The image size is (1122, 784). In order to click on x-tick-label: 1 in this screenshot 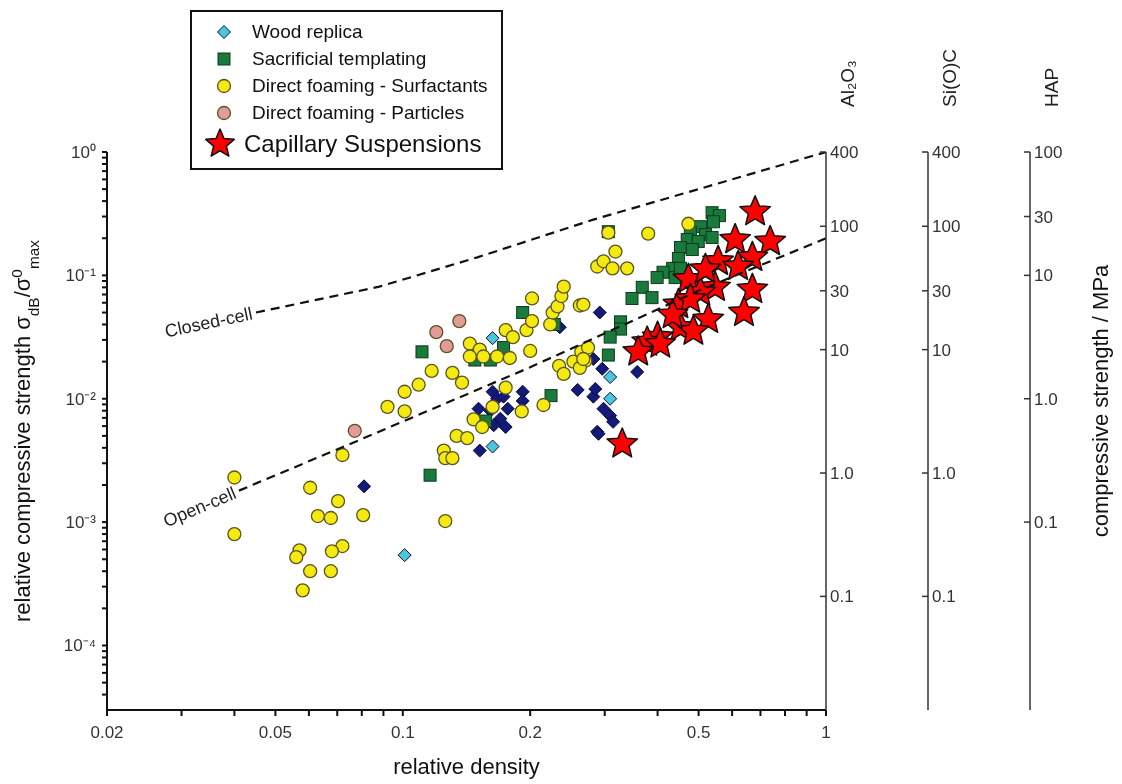, I will do `click(826, 732)`.